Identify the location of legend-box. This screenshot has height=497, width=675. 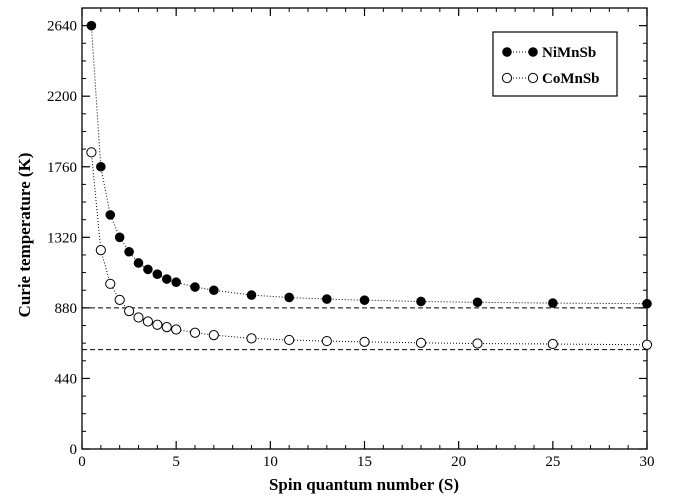
(555, 64).